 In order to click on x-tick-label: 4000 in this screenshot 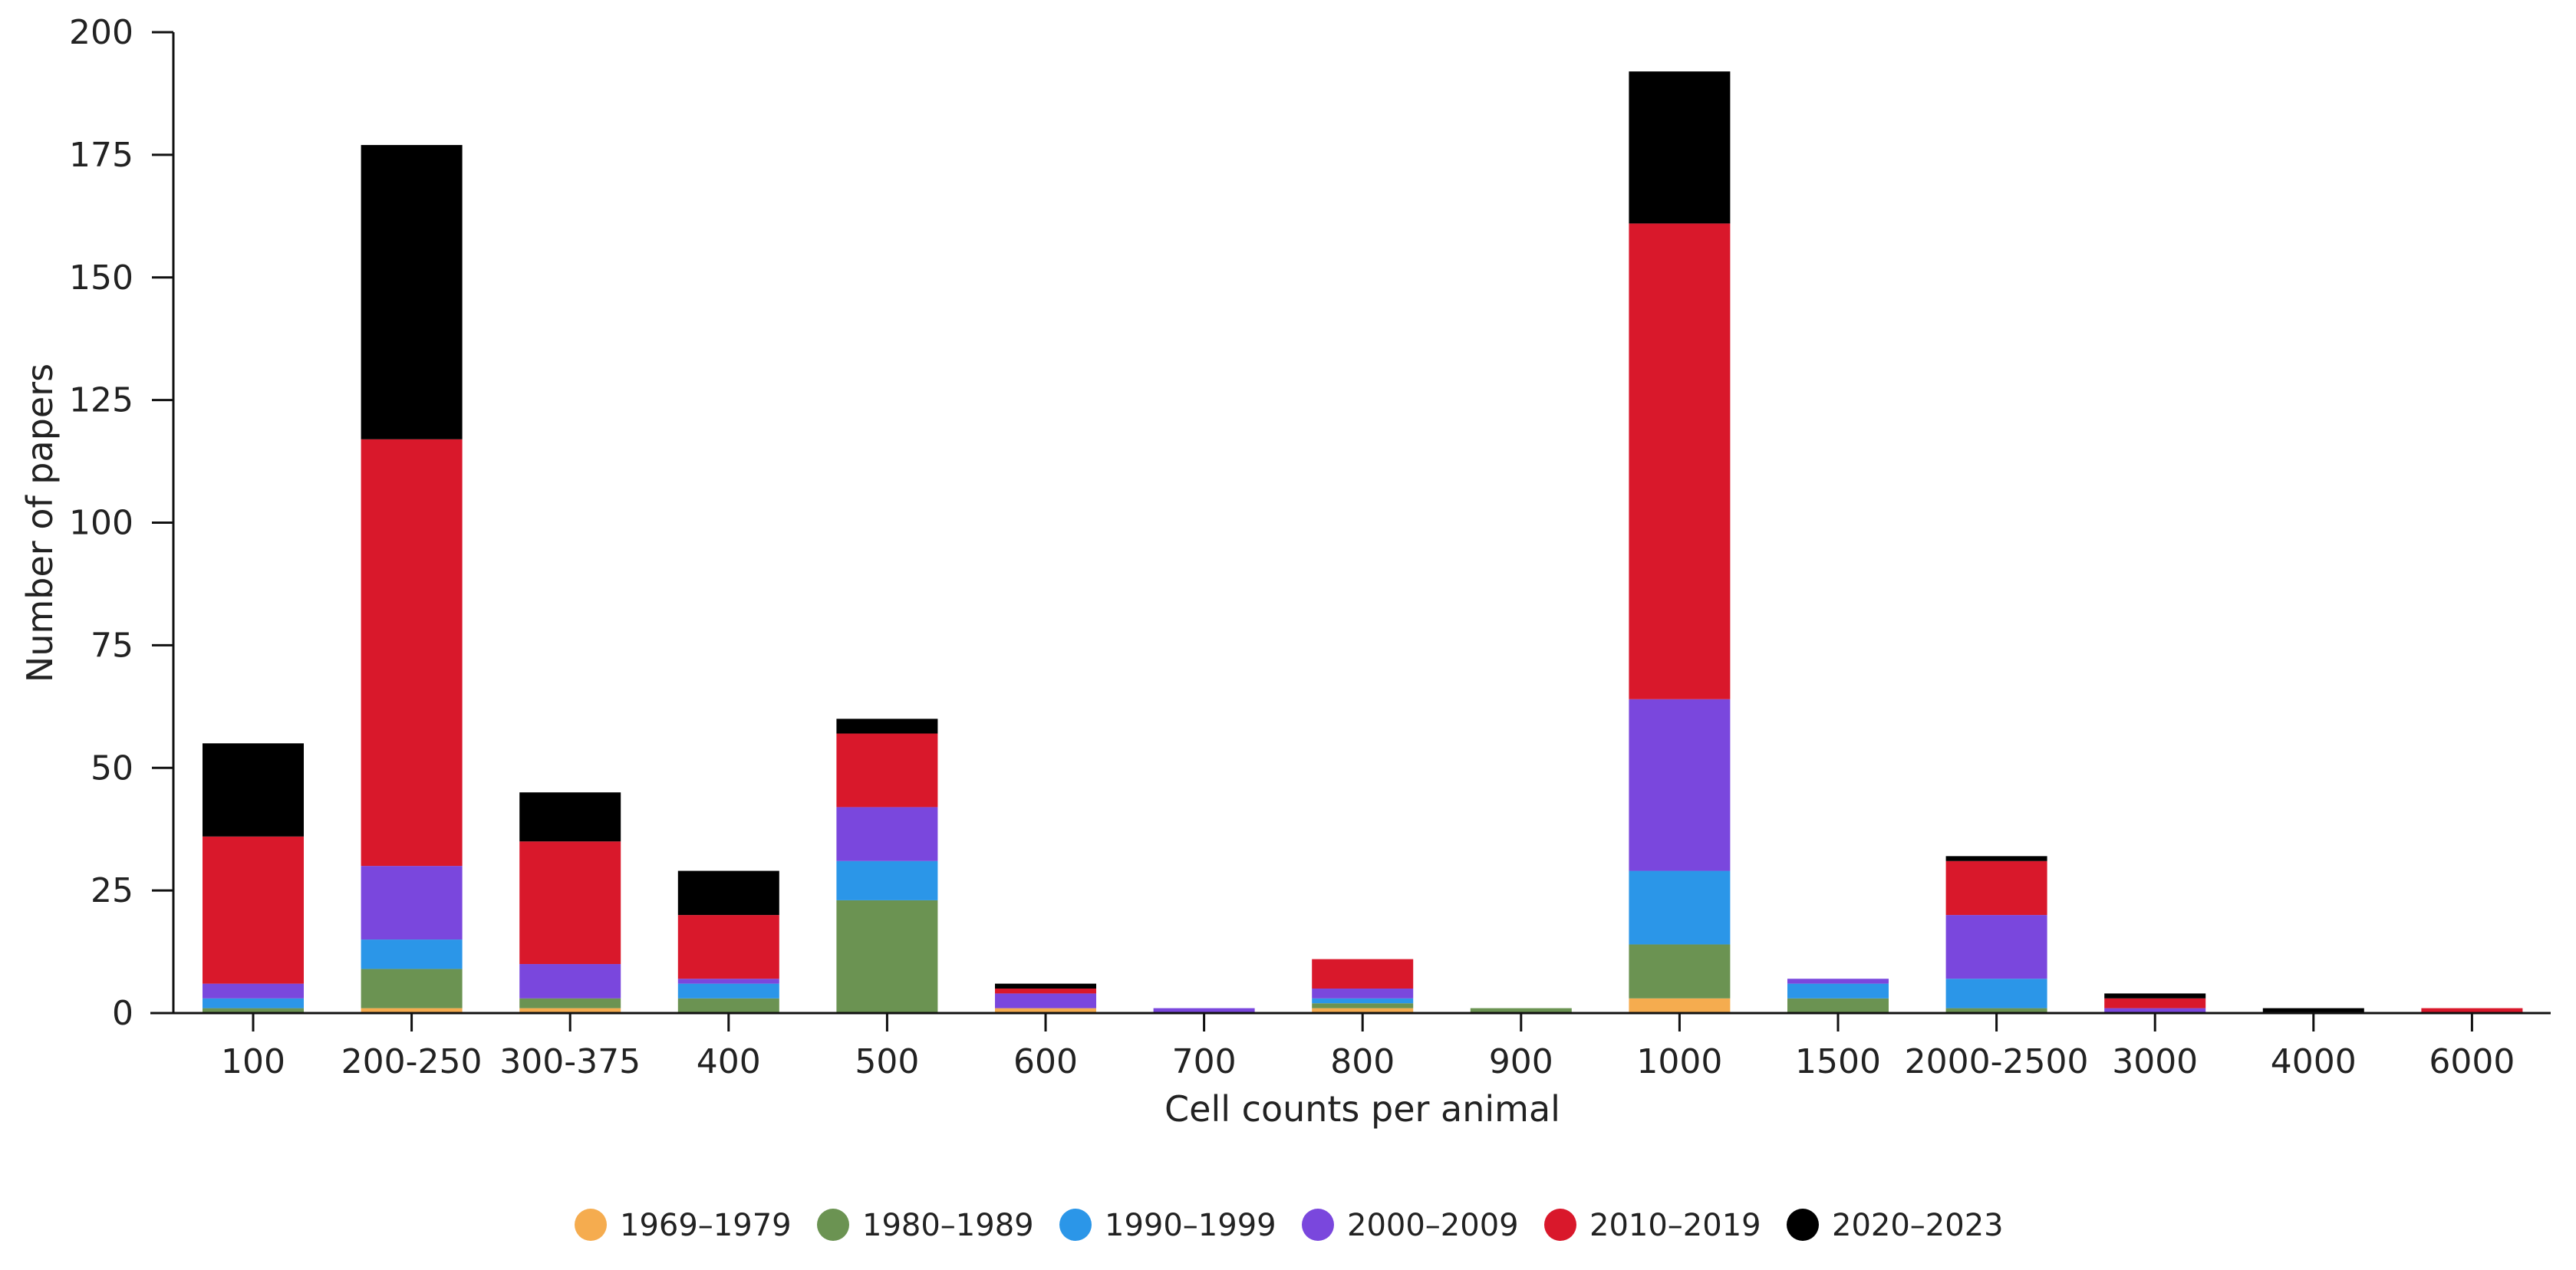, I will do `click(2314, 1061)`.